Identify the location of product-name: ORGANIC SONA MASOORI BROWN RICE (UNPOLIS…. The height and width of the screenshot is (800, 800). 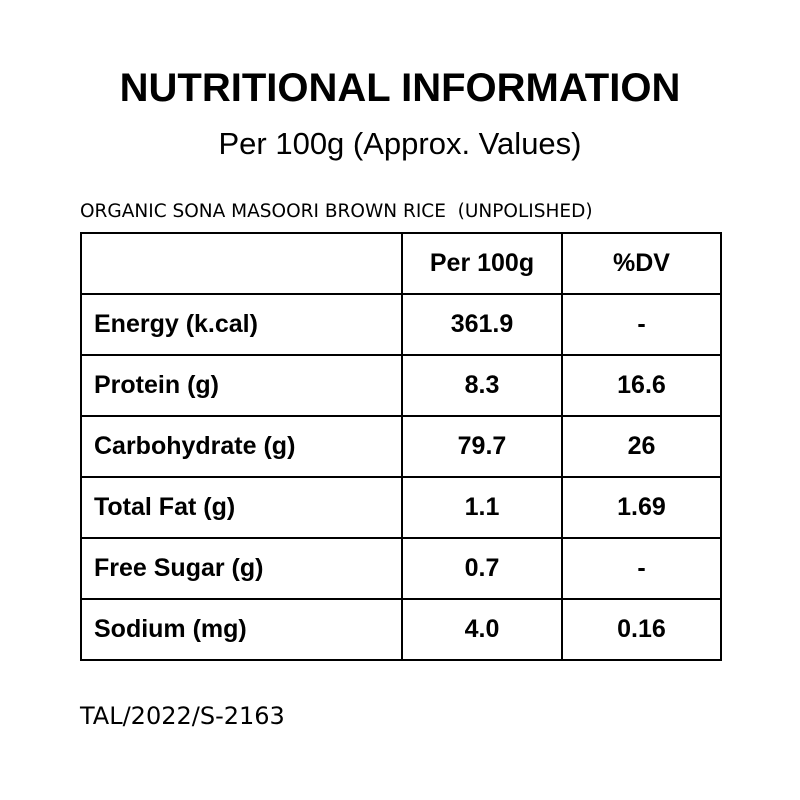
(336, 211).